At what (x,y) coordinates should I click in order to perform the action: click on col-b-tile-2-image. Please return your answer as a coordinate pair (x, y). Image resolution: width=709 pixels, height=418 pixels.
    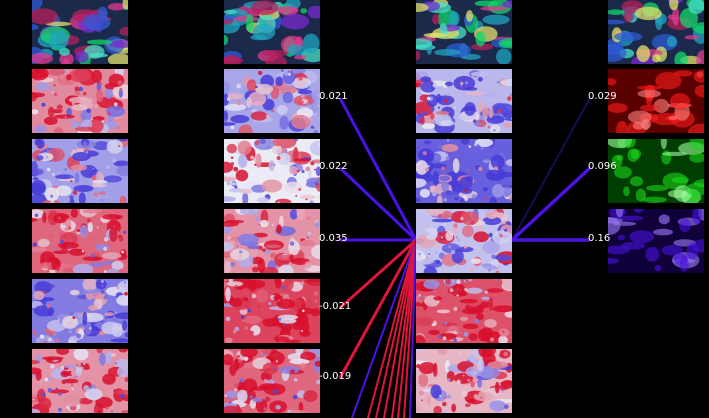
    Looking at the image, I should click on (272, 171).